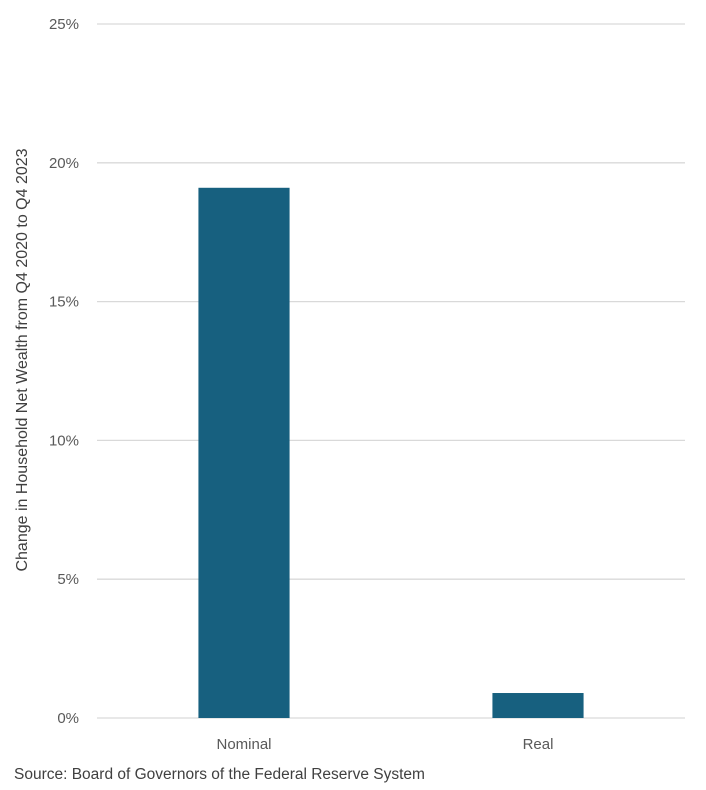  Describe the element at coordinates (64, 371) in the screenshot. I see `y-axis-tick-labels: 0% 5% 10% 15% 20% 25%` at that location.